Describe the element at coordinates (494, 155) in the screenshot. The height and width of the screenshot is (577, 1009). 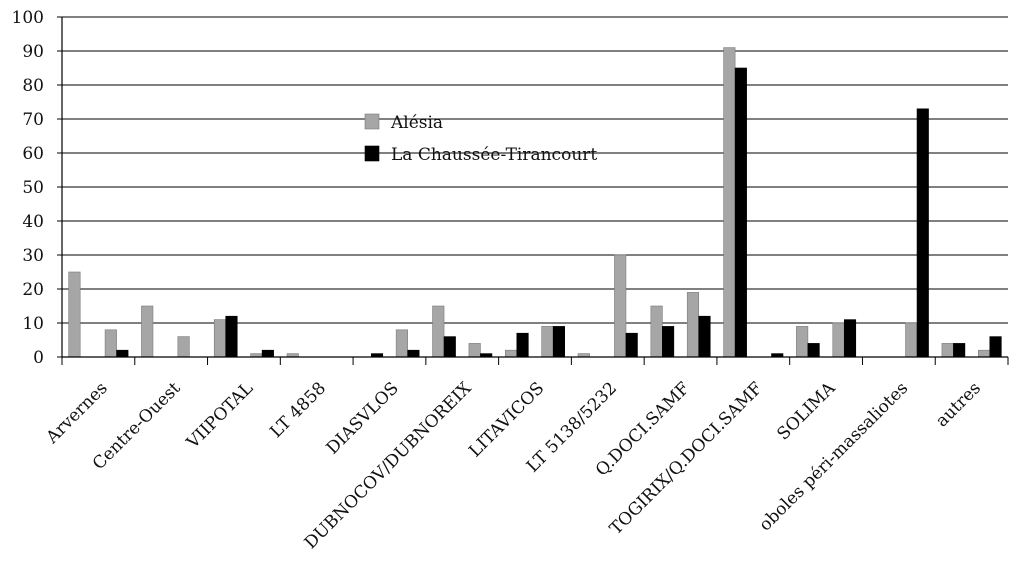
I see `legend-label: La Chaussée-Tirancourt` at that location.